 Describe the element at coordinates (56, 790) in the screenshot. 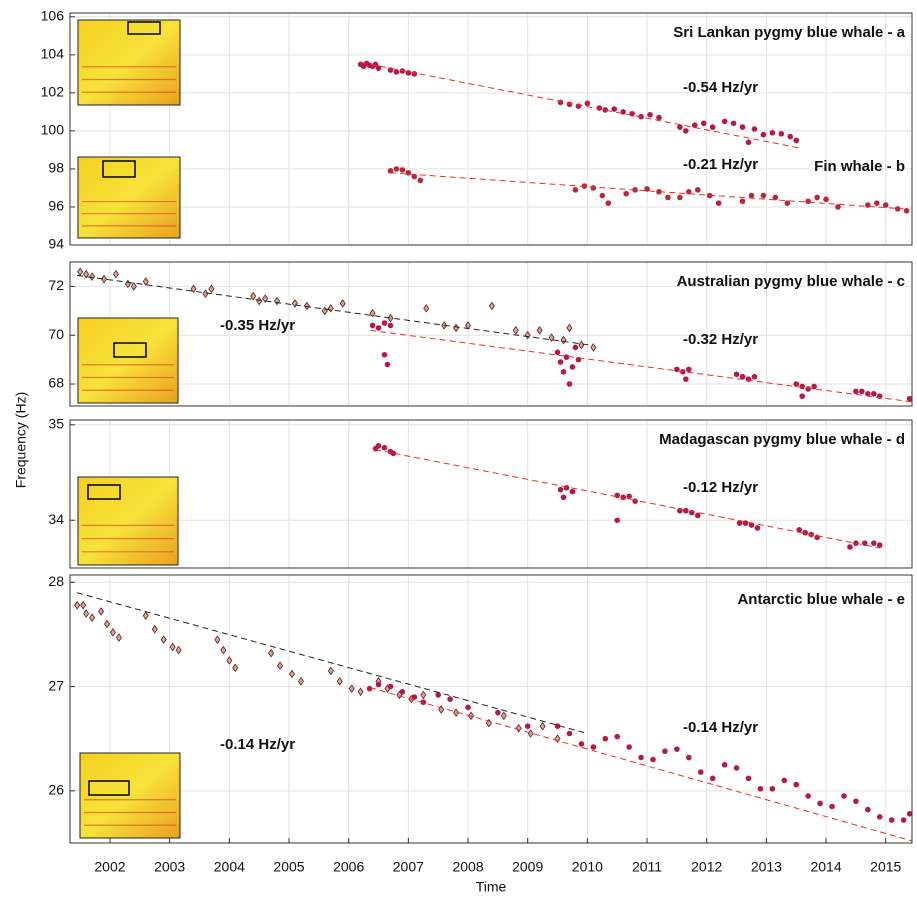

I see `y-tick-label: 26` at that location.